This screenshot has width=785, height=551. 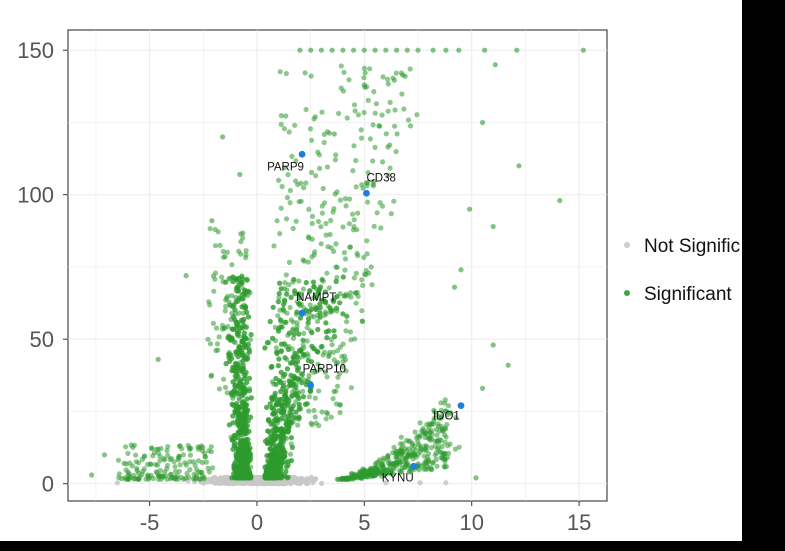 What do you see at coordinates (302, 313) in the screenshot?
I see `highlight-point-nampt` at bounding box center [302, 313].